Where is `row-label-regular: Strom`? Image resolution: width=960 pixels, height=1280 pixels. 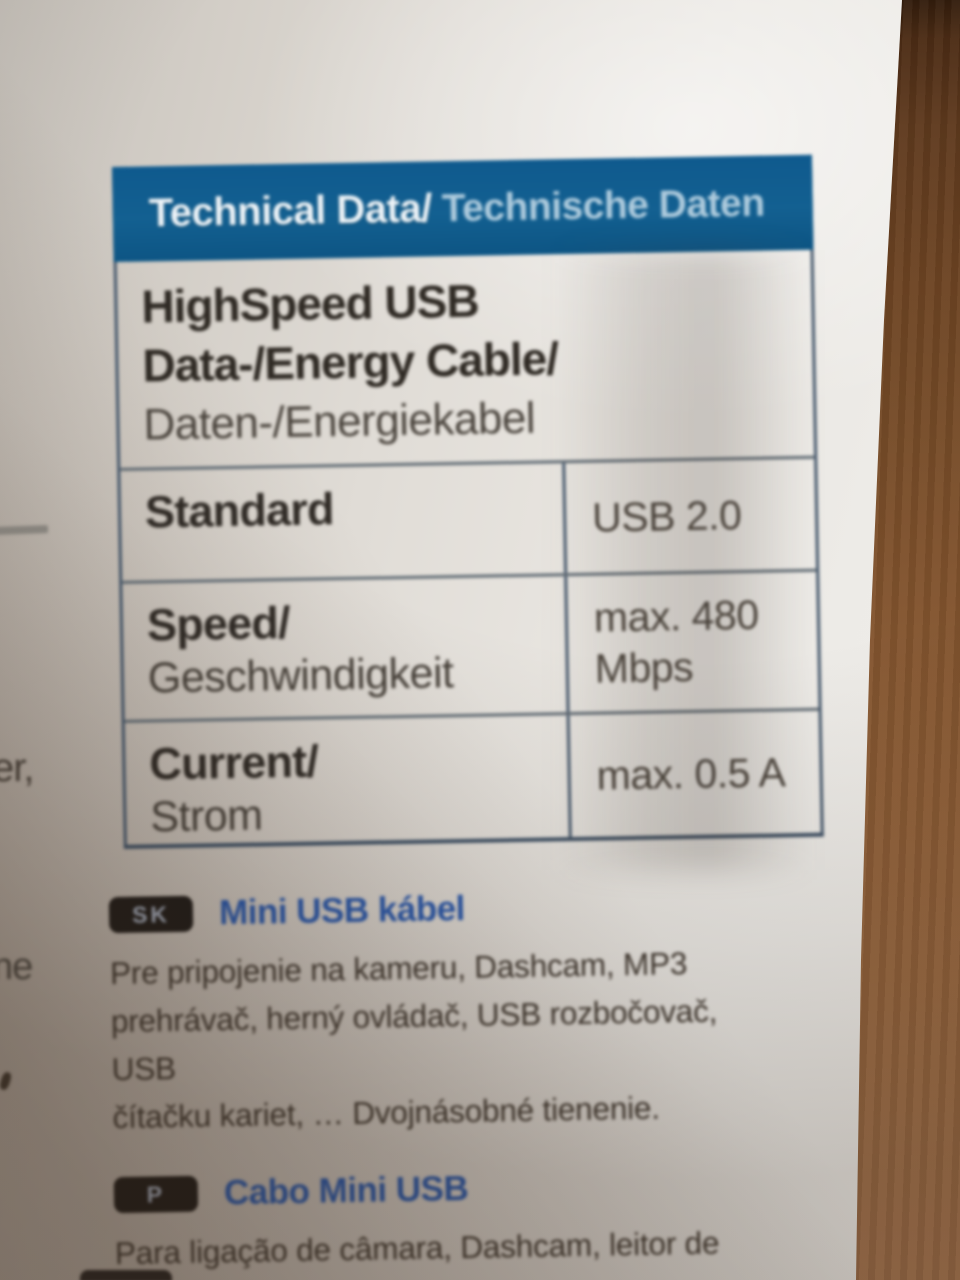 row-label-regular: Strom is located at coordinates (206, 816).